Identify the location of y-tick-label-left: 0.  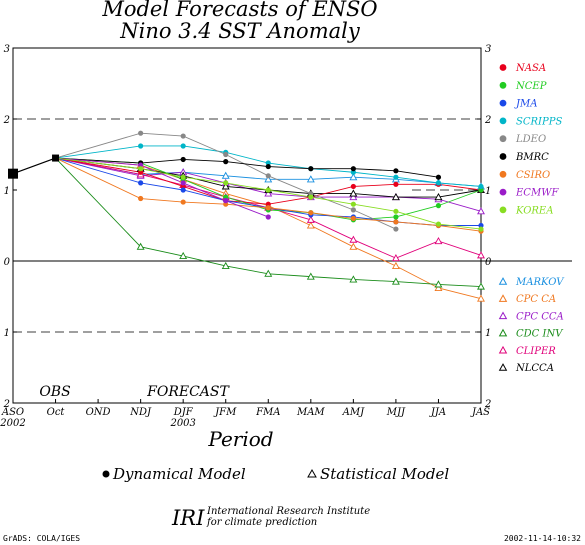
(7, 262).